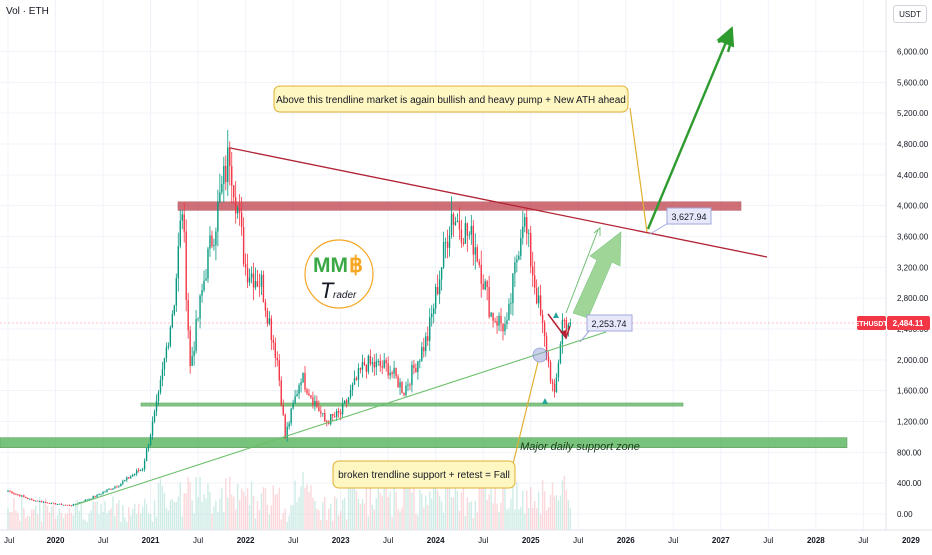 This screenshot has width=932, height=555. What do you see at coordinates (816, 540) in the screenshot?
I see `x-tick-label: 2028` at bounding box center [816, 540].